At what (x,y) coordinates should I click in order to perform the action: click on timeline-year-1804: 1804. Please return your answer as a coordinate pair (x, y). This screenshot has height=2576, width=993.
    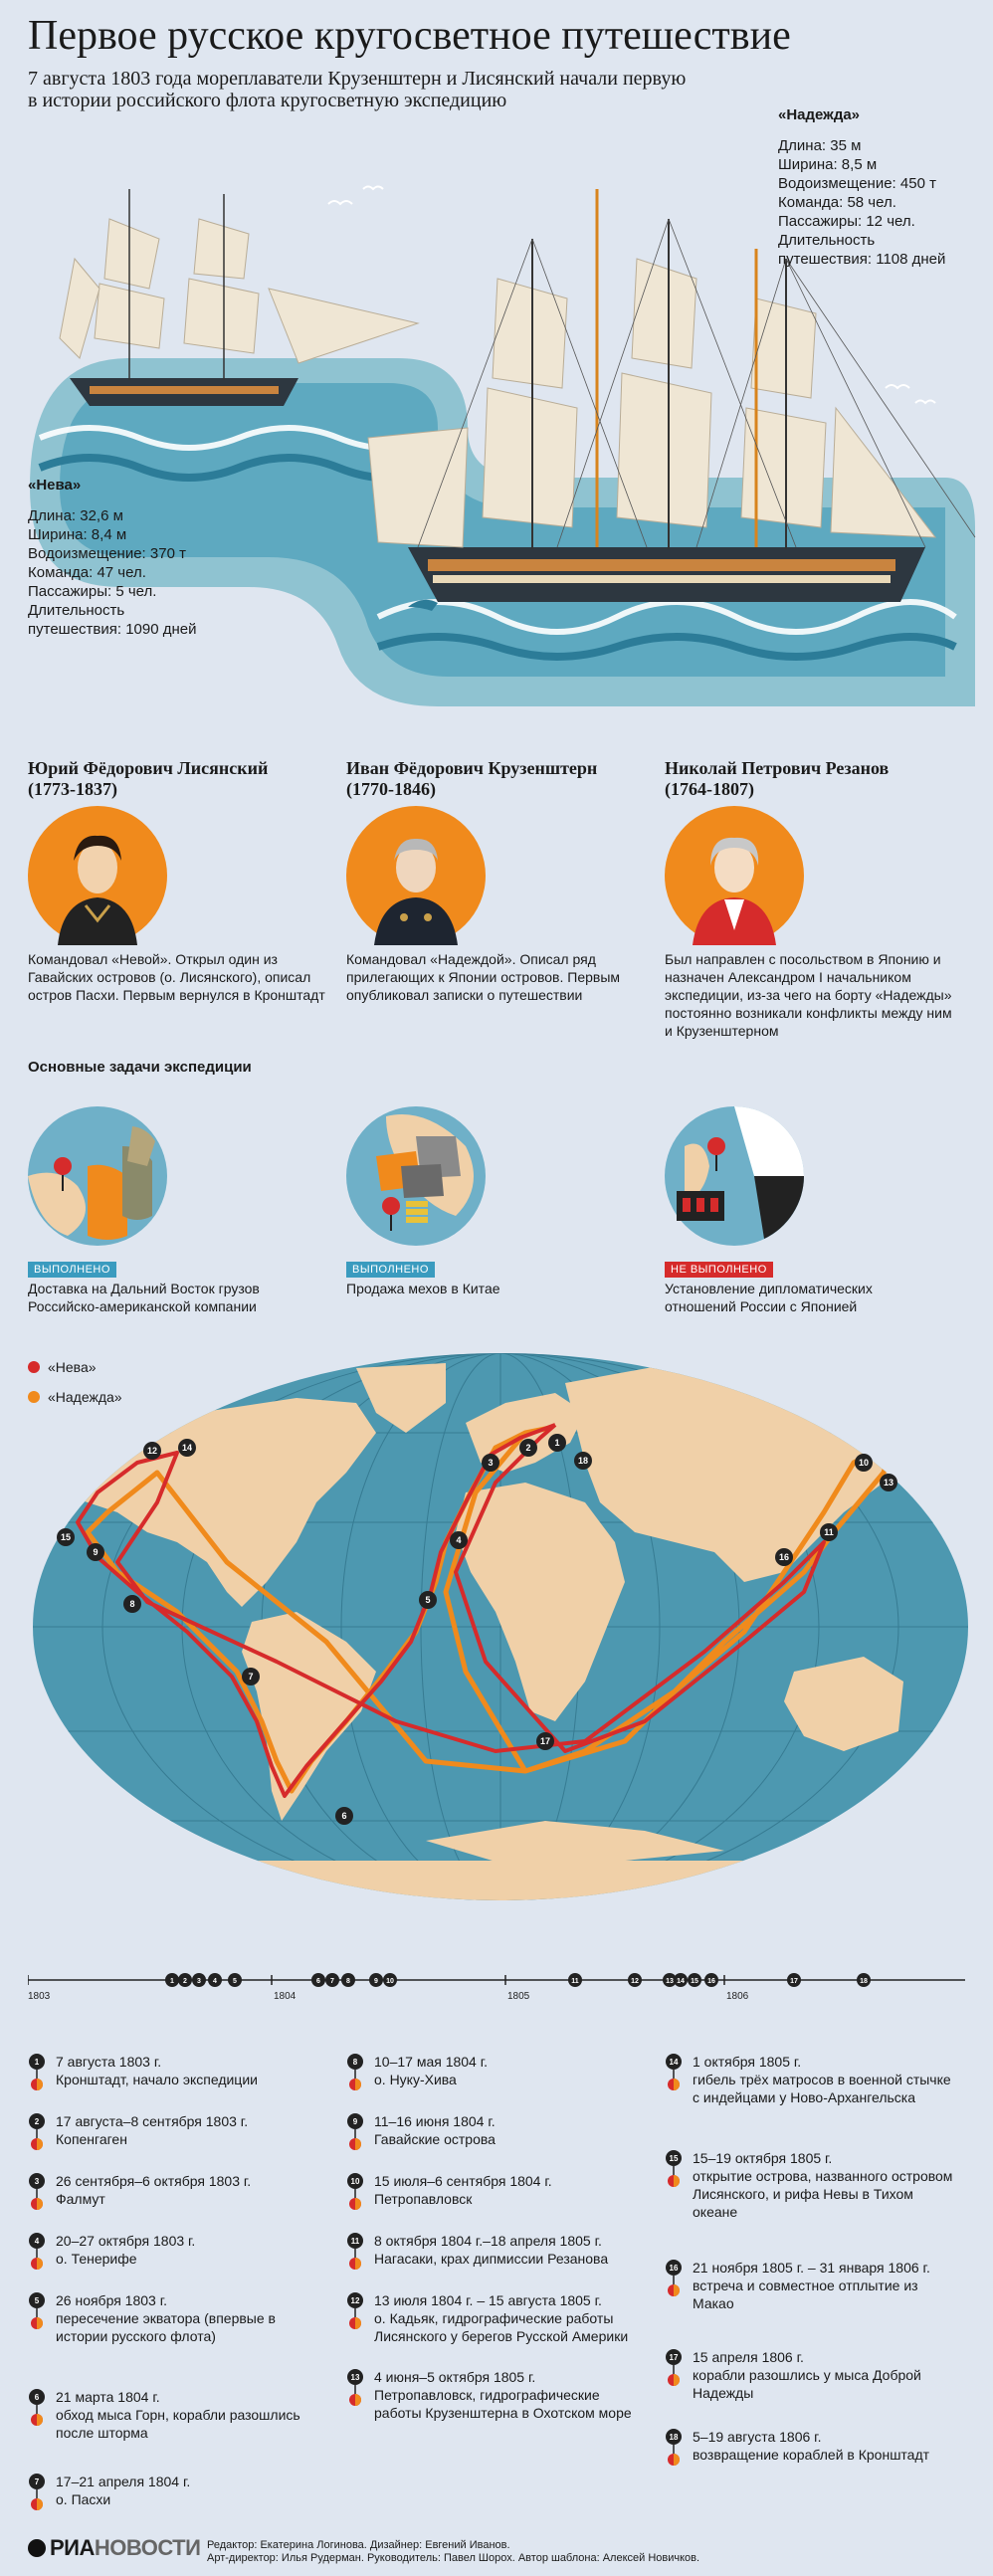
    Looking at the image, I should click on (285, 1996).